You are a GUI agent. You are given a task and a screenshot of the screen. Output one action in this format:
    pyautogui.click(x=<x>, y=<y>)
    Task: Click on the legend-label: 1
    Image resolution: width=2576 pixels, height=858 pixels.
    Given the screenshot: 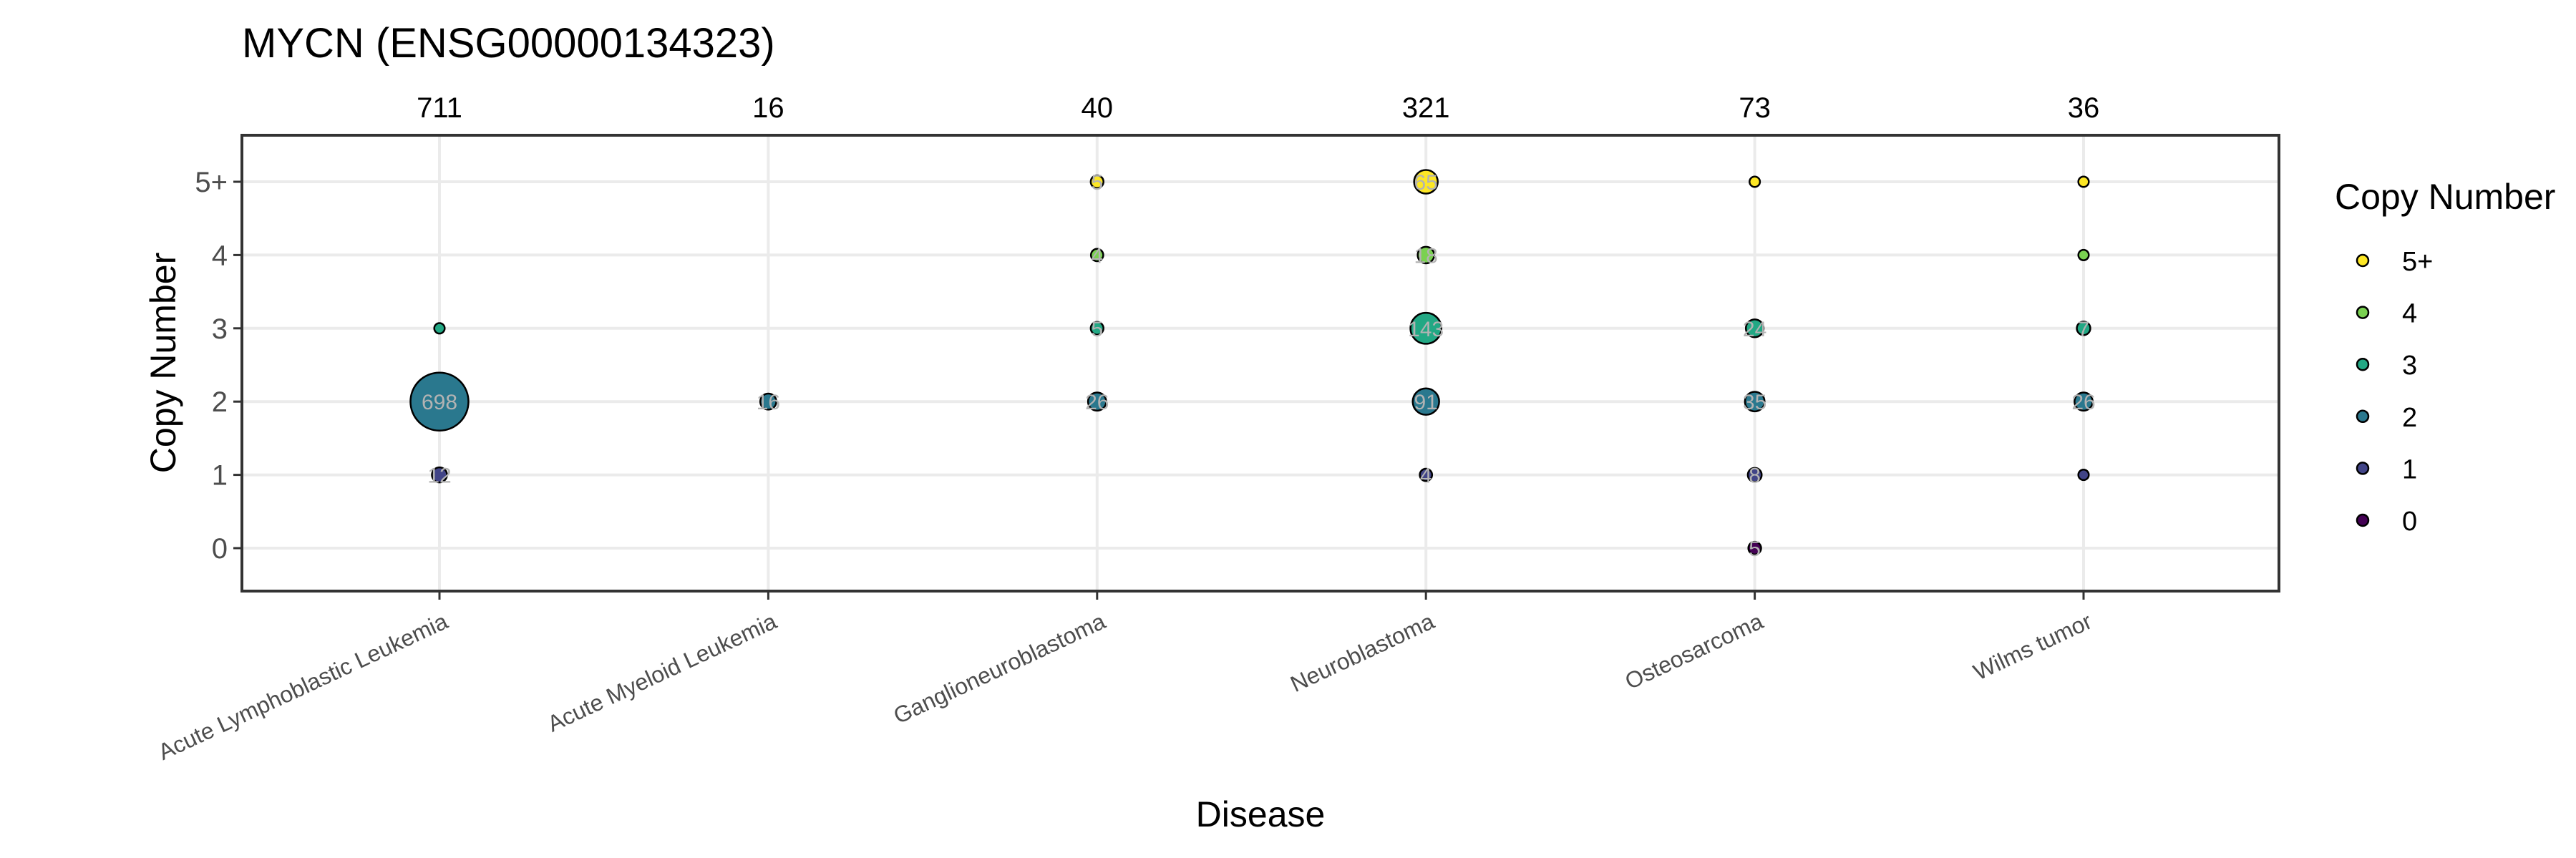 What is the action you would take?
    pyautogui.click(x=2409, y=469)
    